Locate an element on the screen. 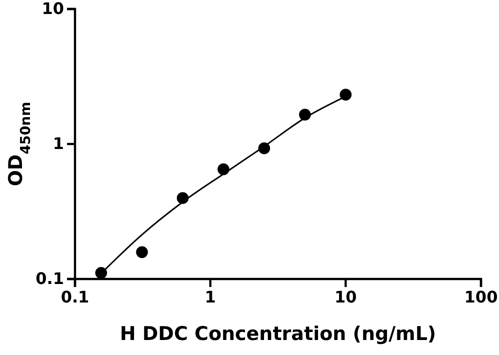 This screenshot has width=499, height=355. y-tick-label: 1 is located at coordinates (58, 144).